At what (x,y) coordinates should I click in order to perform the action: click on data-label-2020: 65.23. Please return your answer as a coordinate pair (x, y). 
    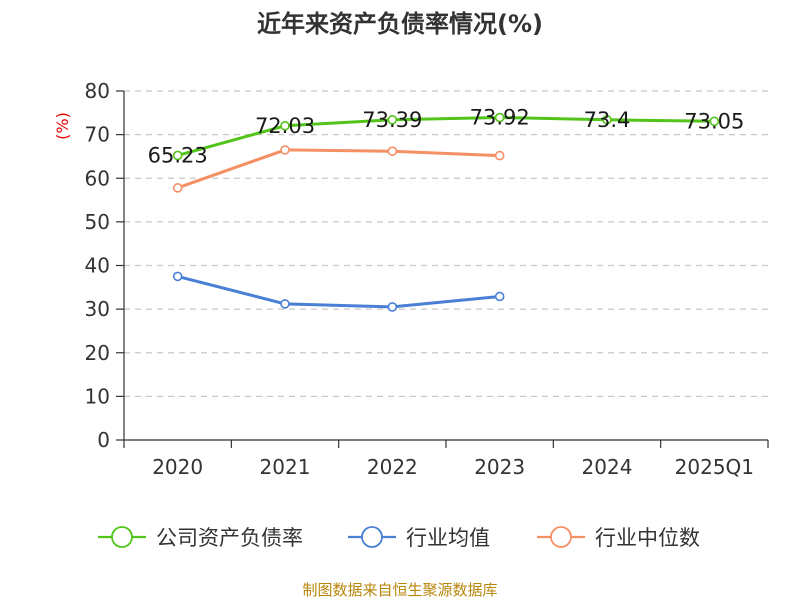
    Looking at the image, I should click on (178, 155).